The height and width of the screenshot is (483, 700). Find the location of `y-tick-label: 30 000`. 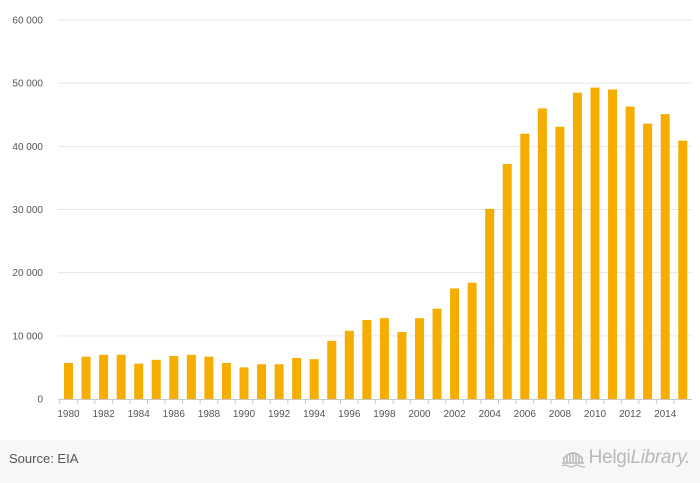

y-tick-label: 30 000 is located at coordinates (27, 210).